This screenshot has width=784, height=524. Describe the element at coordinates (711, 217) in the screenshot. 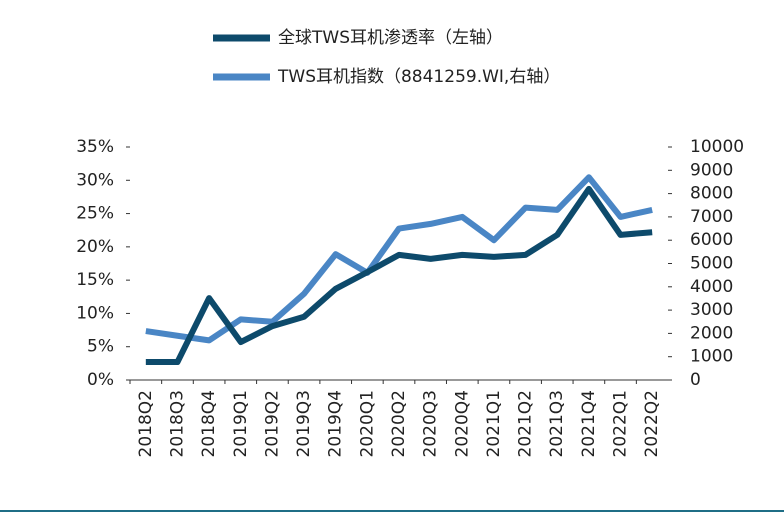

I see `y2-tick-label: 7000` at that location.